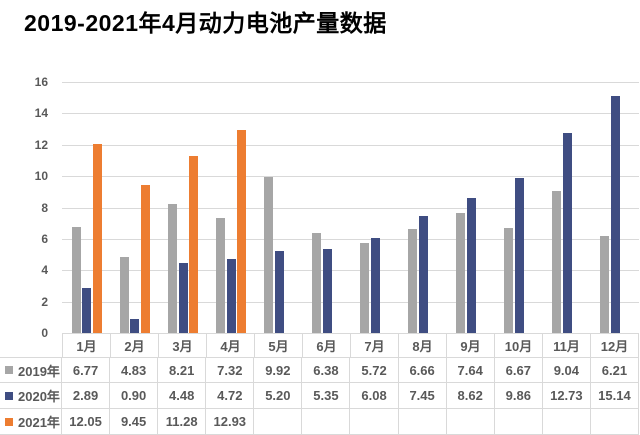 Image resolution: width=640 pixels, height=435 pixels. What do you see at coordinates (509, 280) in the screenshot?
I see `bar-2019年-10月` at bounding box center [509, 280].